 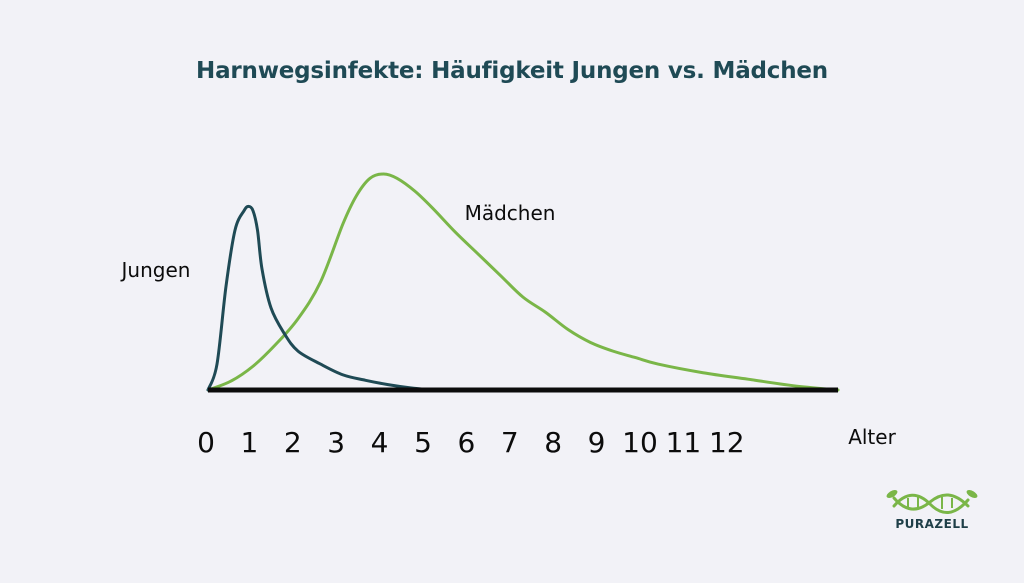 What do you see at coordinates (510, 442) in the screenshot?
I see `x-tick-label: 7` at bounding box center [510, 442].